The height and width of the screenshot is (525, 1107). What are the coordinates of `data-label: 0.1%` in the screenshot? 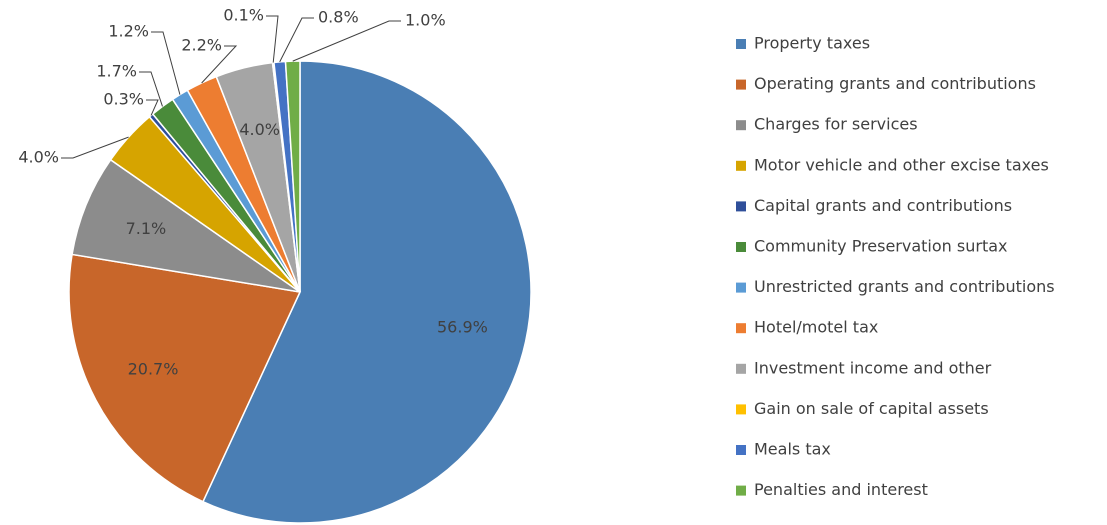 It's located at (243, 15).